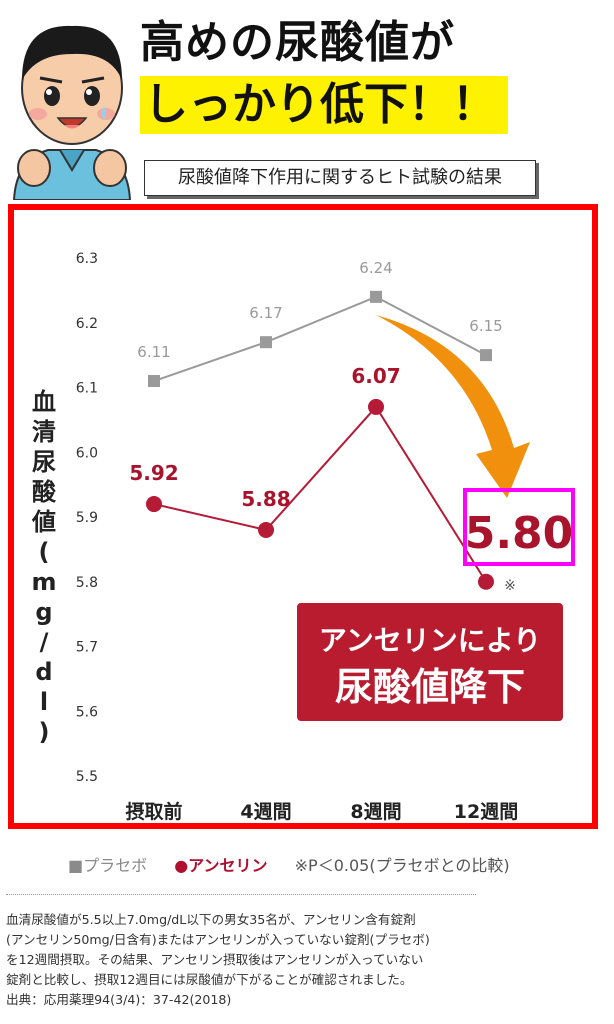  What do you see at coordinates (211, 919) in the screenshot?
I see `footnote-line: 血清尿酸値が5.5以上7.0mg/dL以下の男女35名が、アンセリン含有錠剤` at bounding box center [211, 919].